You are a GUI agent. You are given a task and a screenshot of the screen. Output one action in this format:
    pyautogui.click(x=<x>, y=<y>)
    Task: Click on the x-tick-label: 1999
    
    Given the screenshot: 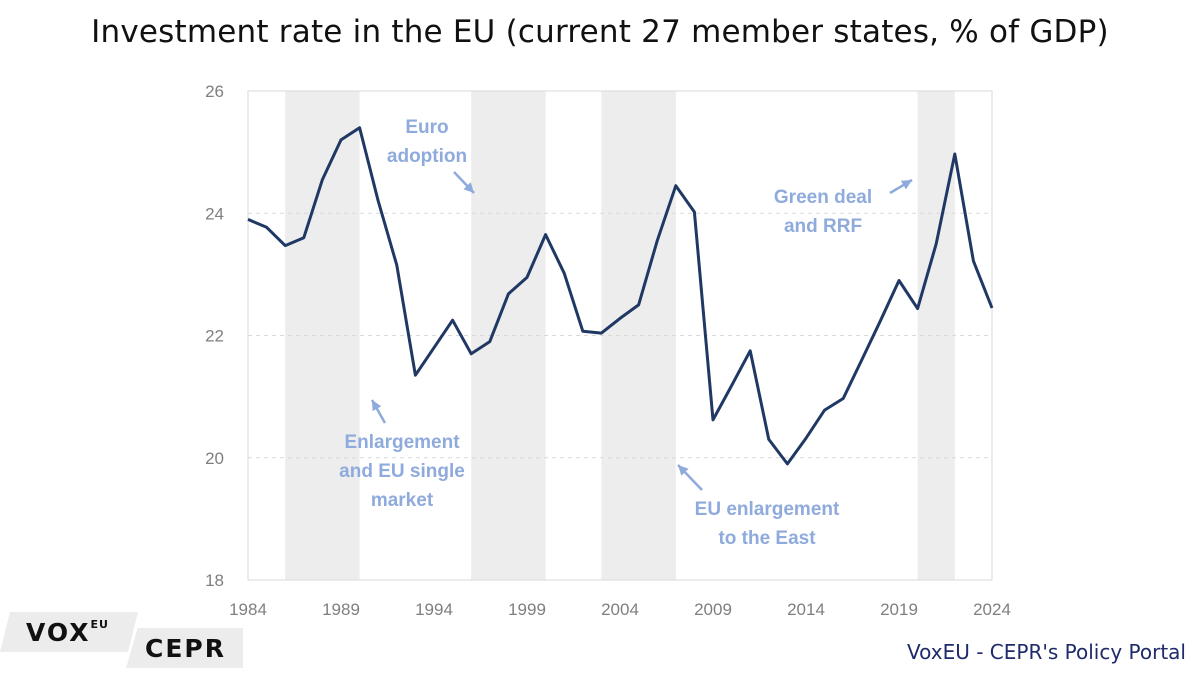 What is the action you would take?
    pyautogui.click(x=527, y=609)
    